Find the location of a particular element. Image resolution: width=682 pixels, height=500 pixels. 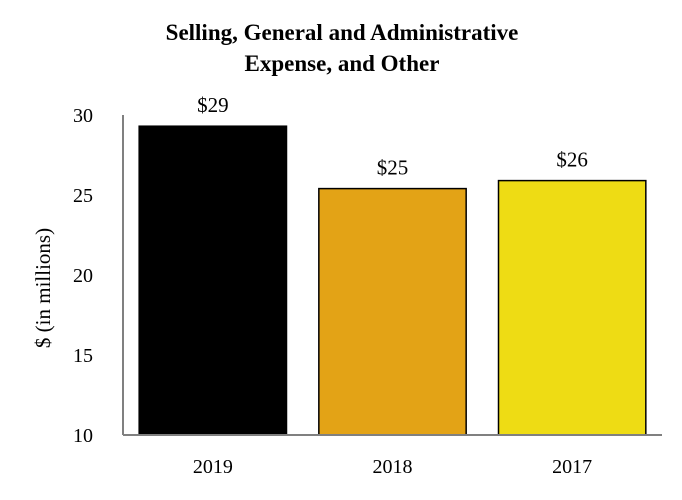

bar-2019 is located at coordinates (213, 280).